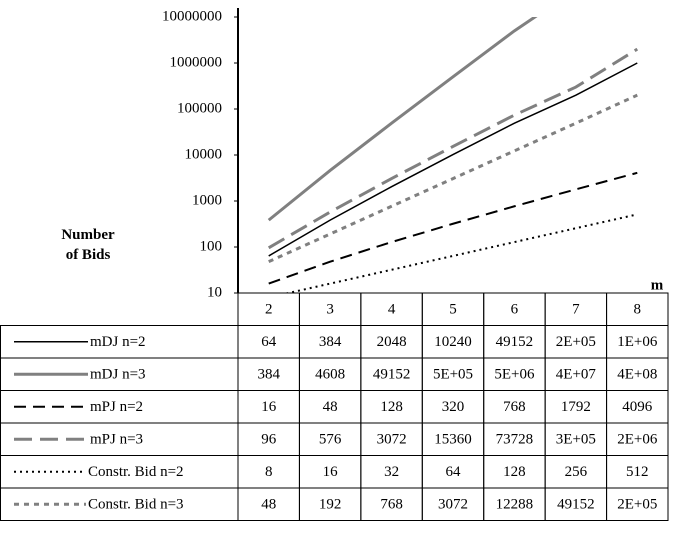 The width and height of the screenshot is (688, 535). I want to click on table-value: 12288, so click(515, 505).